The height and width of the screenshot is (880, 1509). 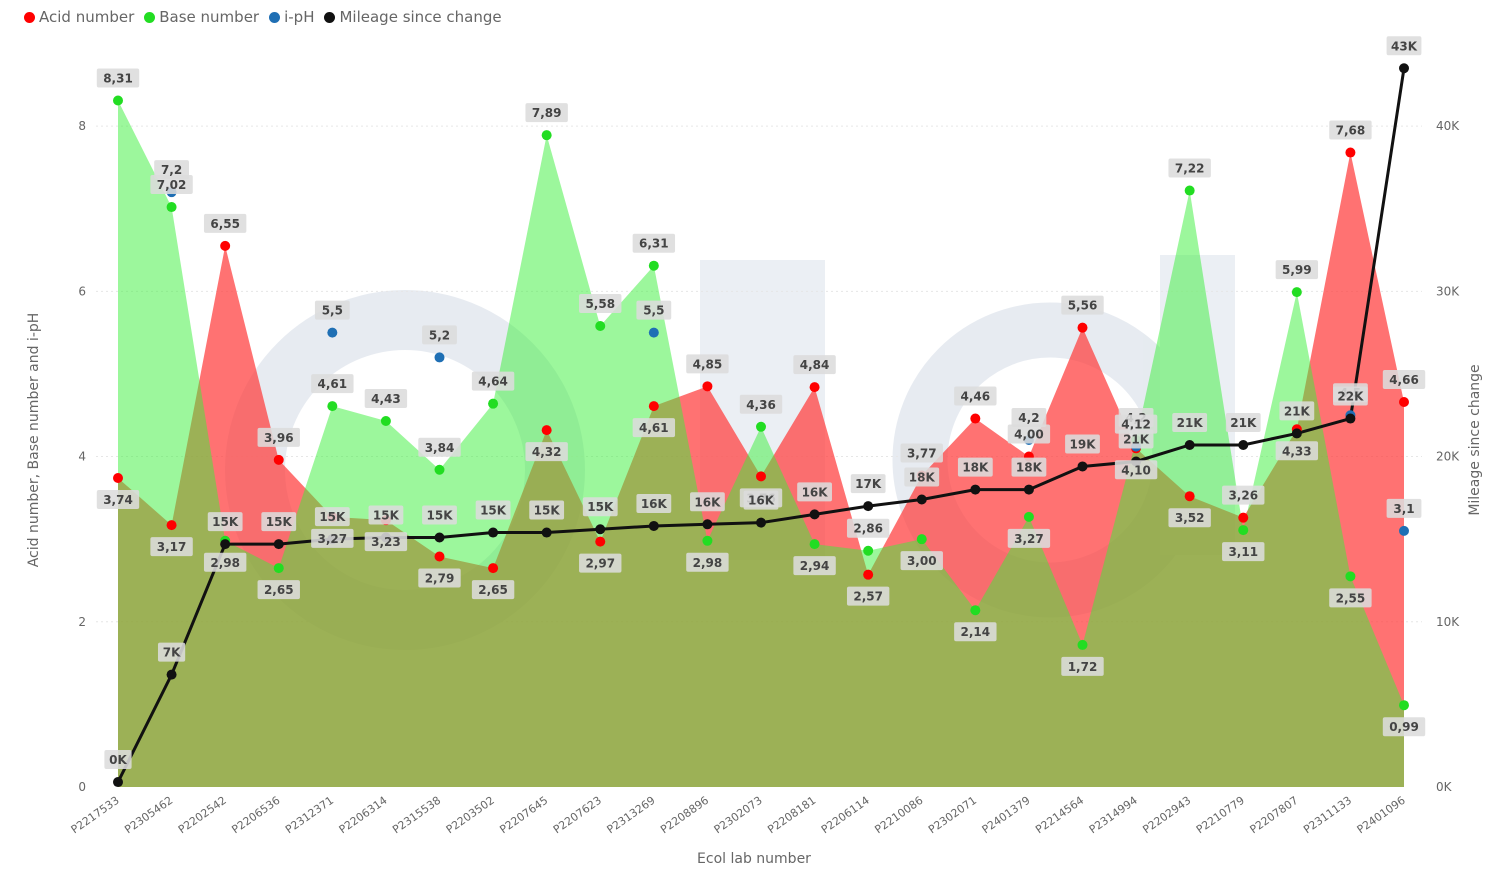 What do you see at coordinates (1029, 538) in the screenshot?
I see `base-number-label: 3,27` at bounding box center [1029, 538].